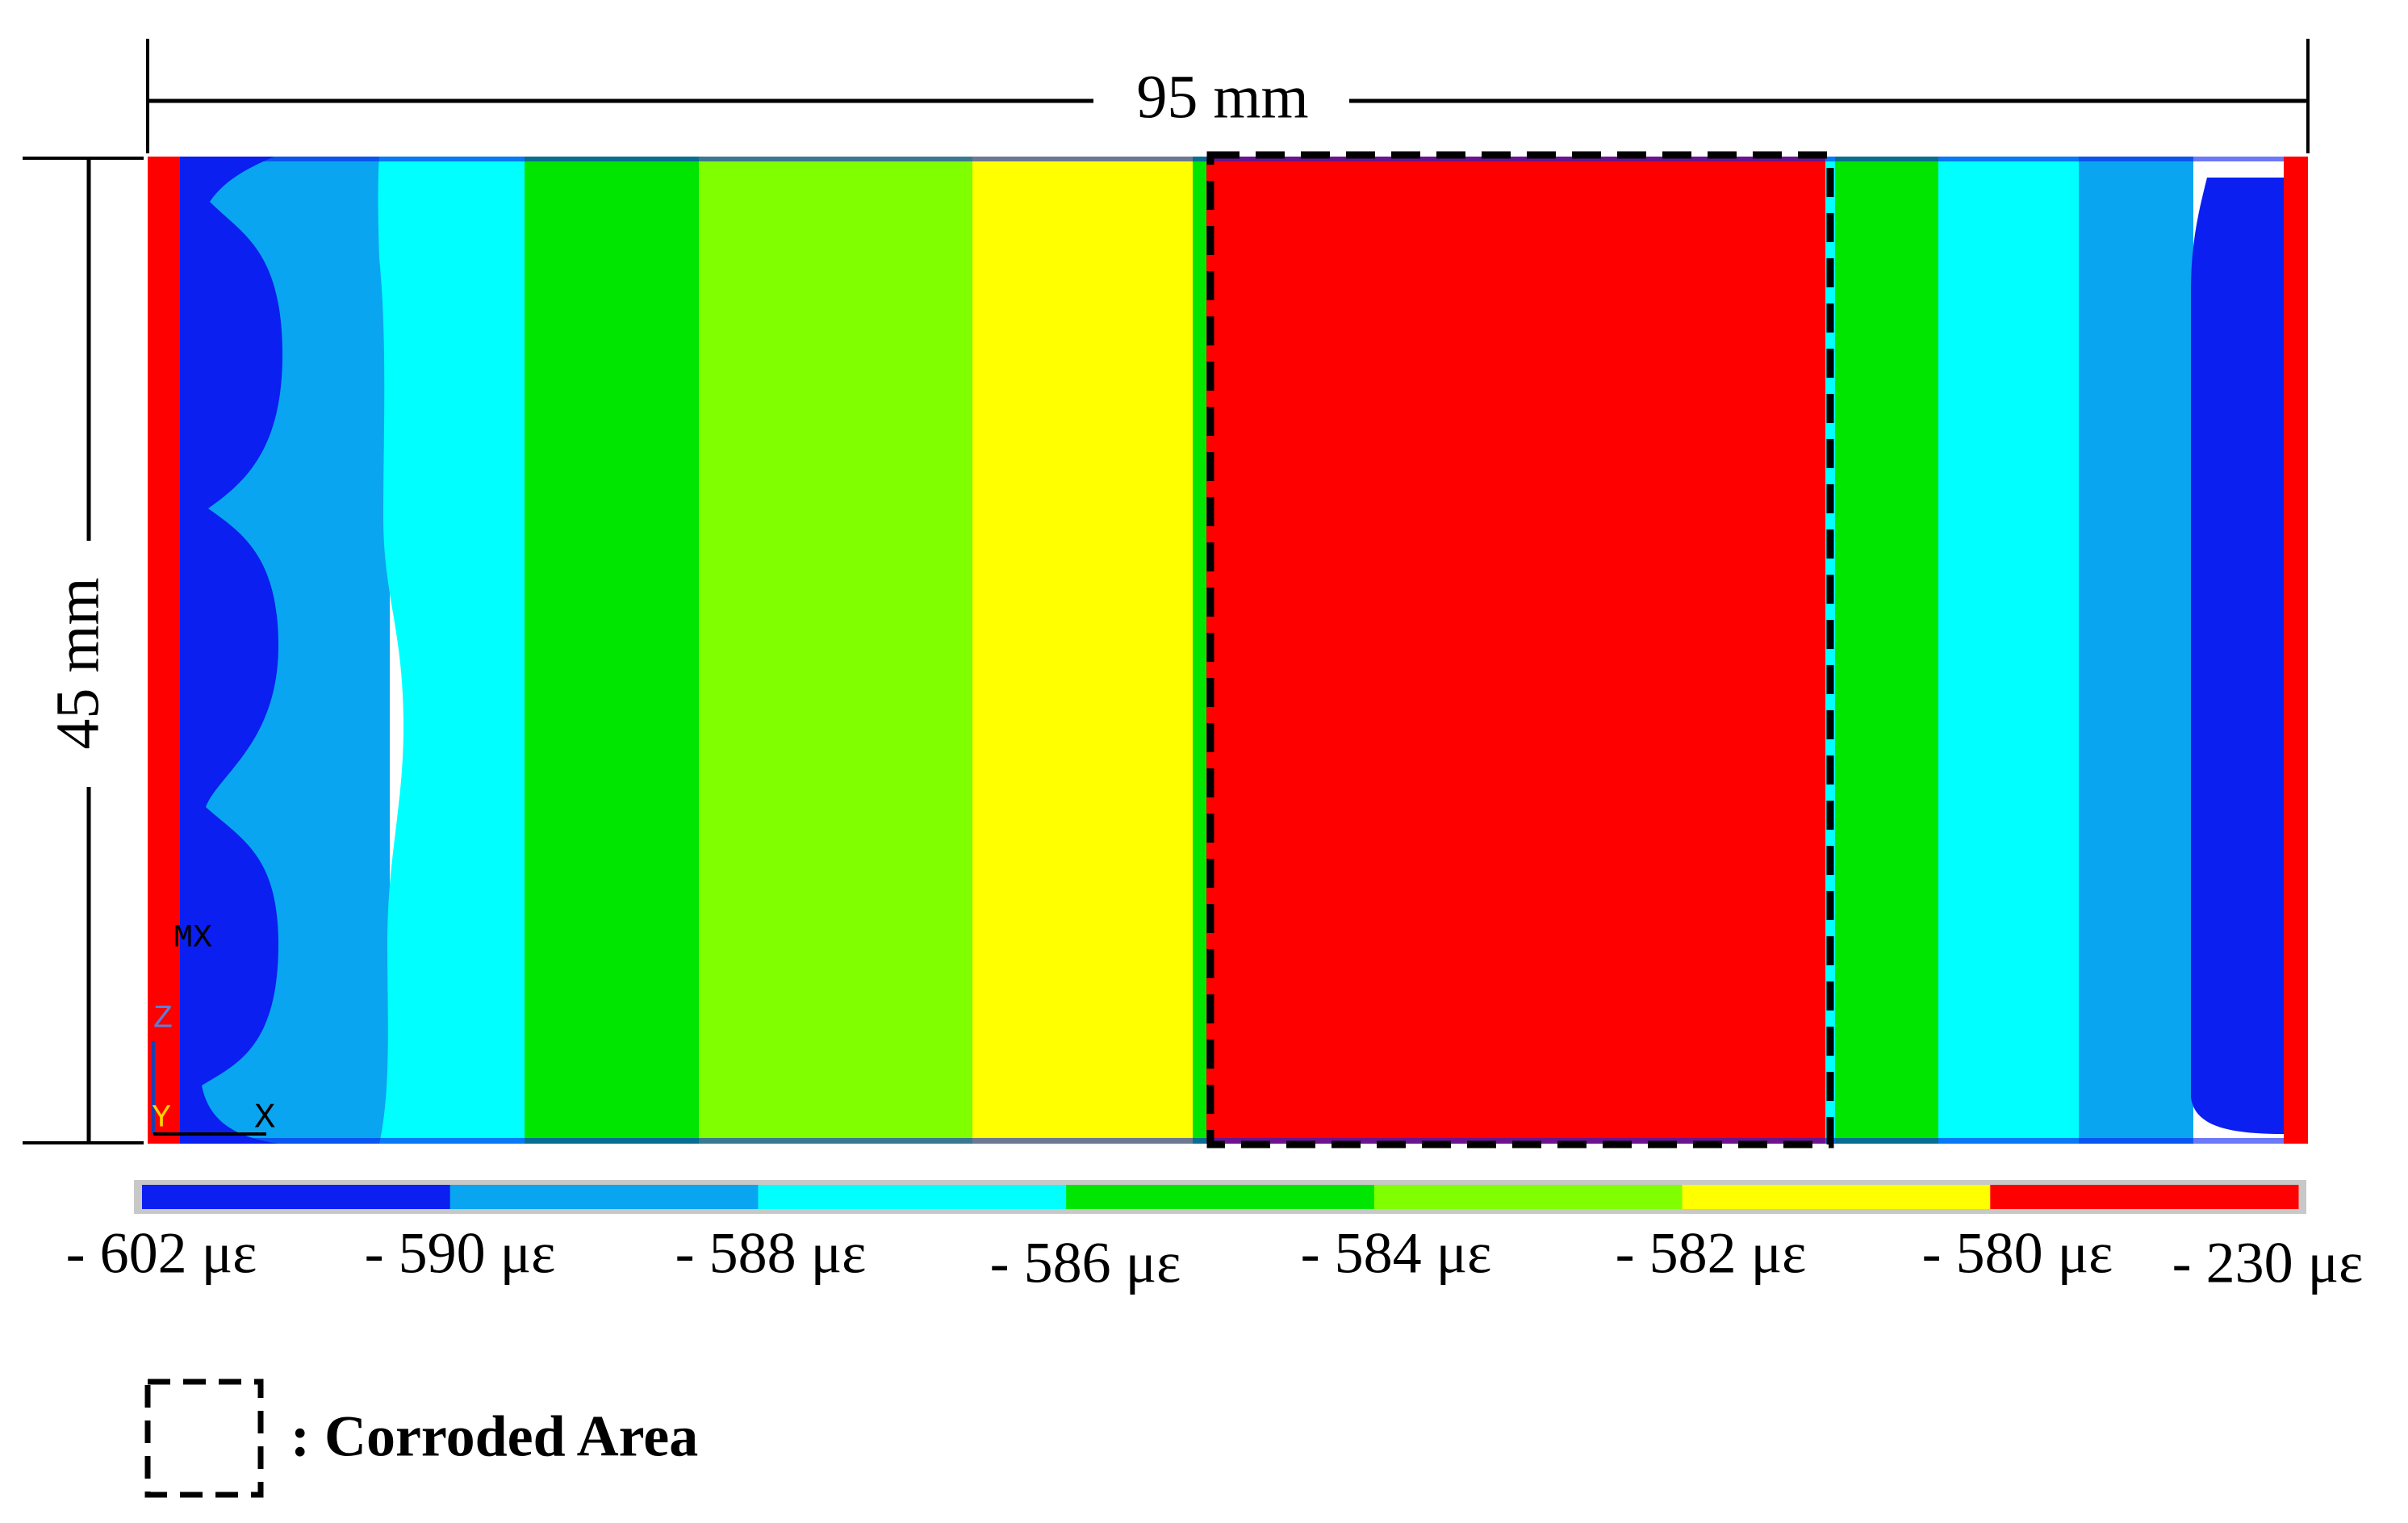  What do you see at coordinates (2268, 1263) in the screenshot?
I see `legend-label: - 230 με` at bounding box center [2268, 1263].